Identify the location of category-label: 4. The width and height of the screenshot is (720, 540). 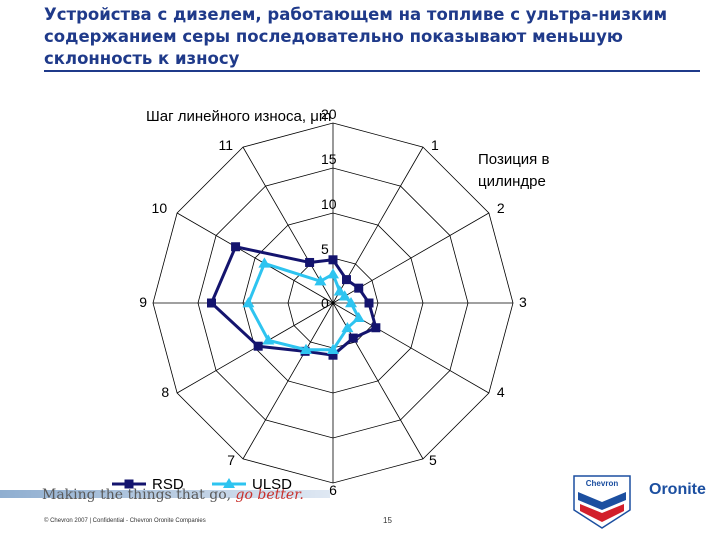
(501, 392).